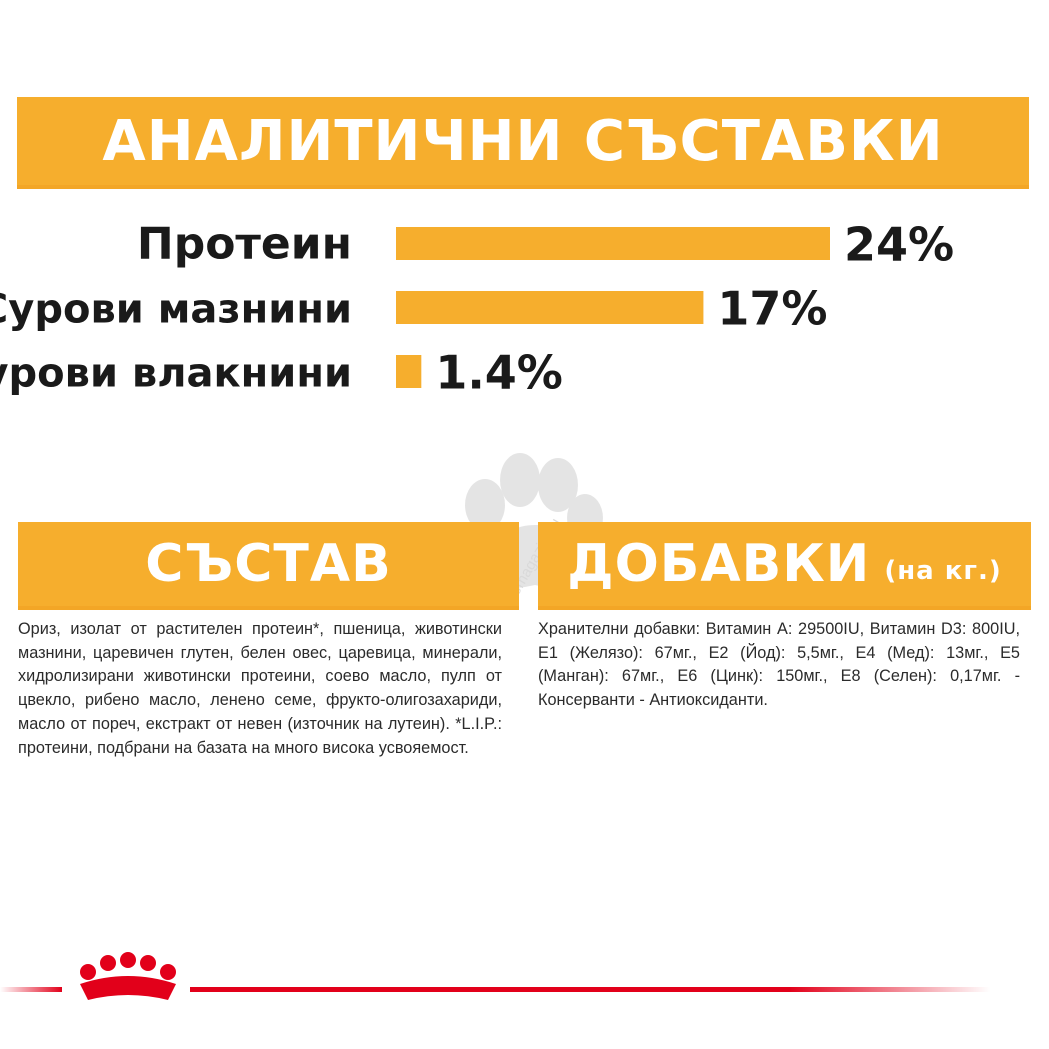  I want to click on composition-heading-banner: СЪСТАВ, so click(268, 566).